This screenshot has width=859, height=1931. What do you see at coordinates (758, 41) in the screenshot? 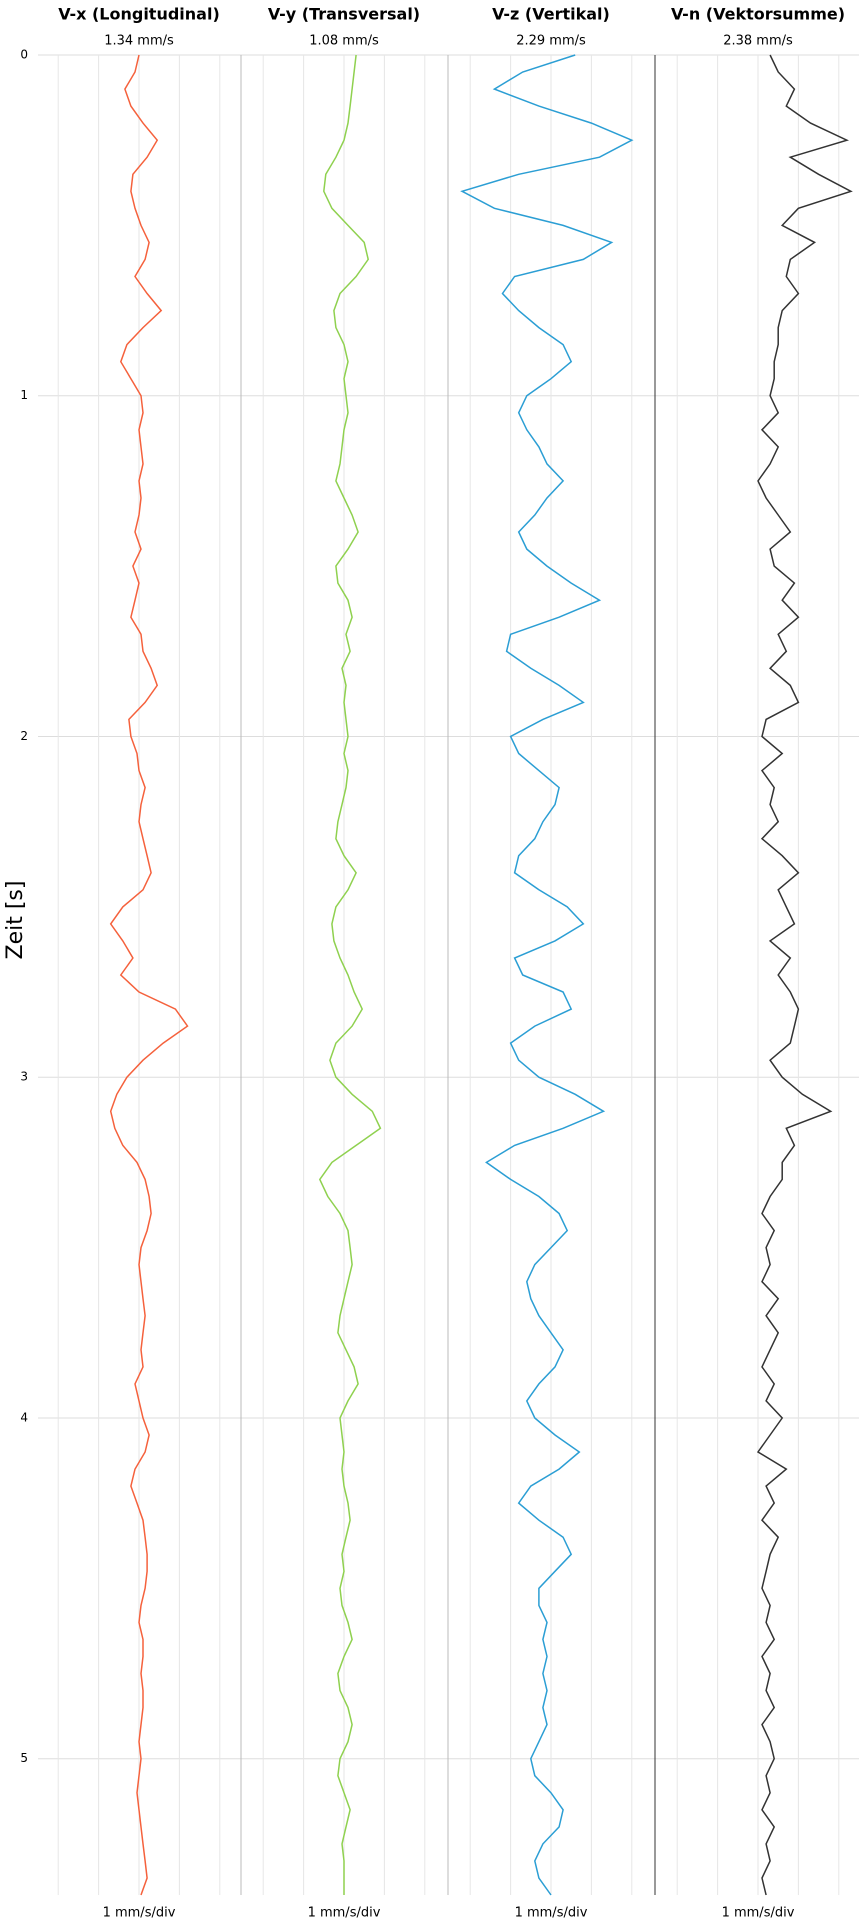
I see `peak-label: 2.38 mm/s` at bounding box center [758, 41].